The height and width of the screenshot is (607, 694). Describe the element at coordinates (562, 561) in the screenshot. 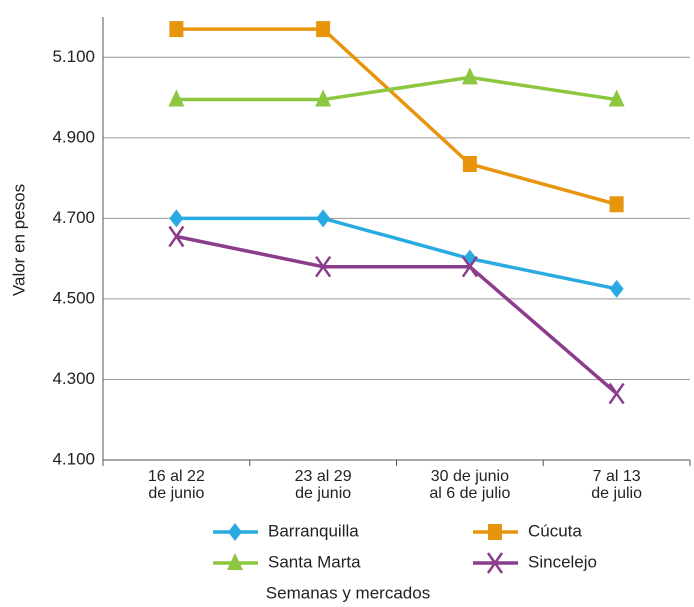

I see `legend-label: Sincelejo` at that location.